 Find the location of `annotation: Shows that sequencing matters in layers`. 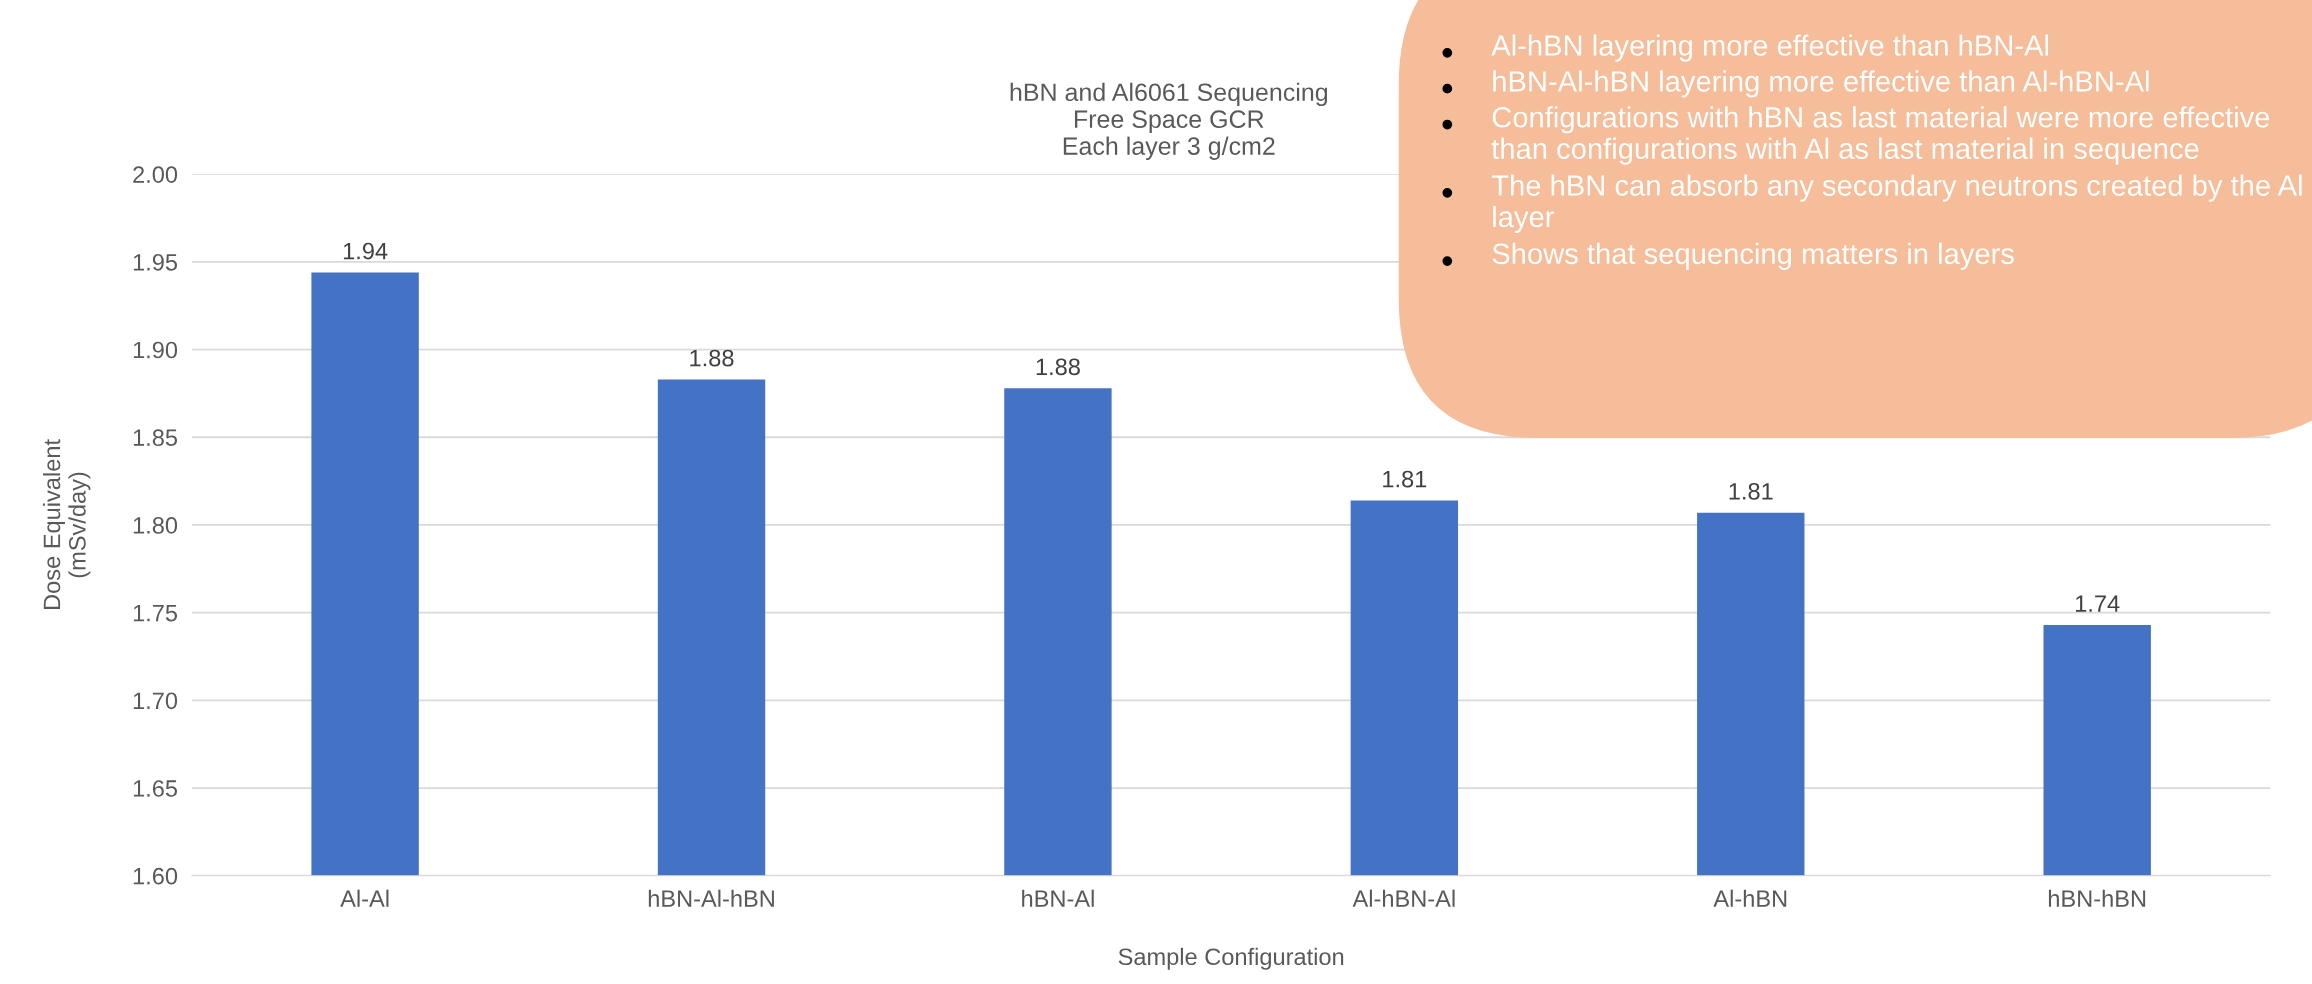

annotation: Shows that sequencing matters in layers is located at coordinates (1753, 256).